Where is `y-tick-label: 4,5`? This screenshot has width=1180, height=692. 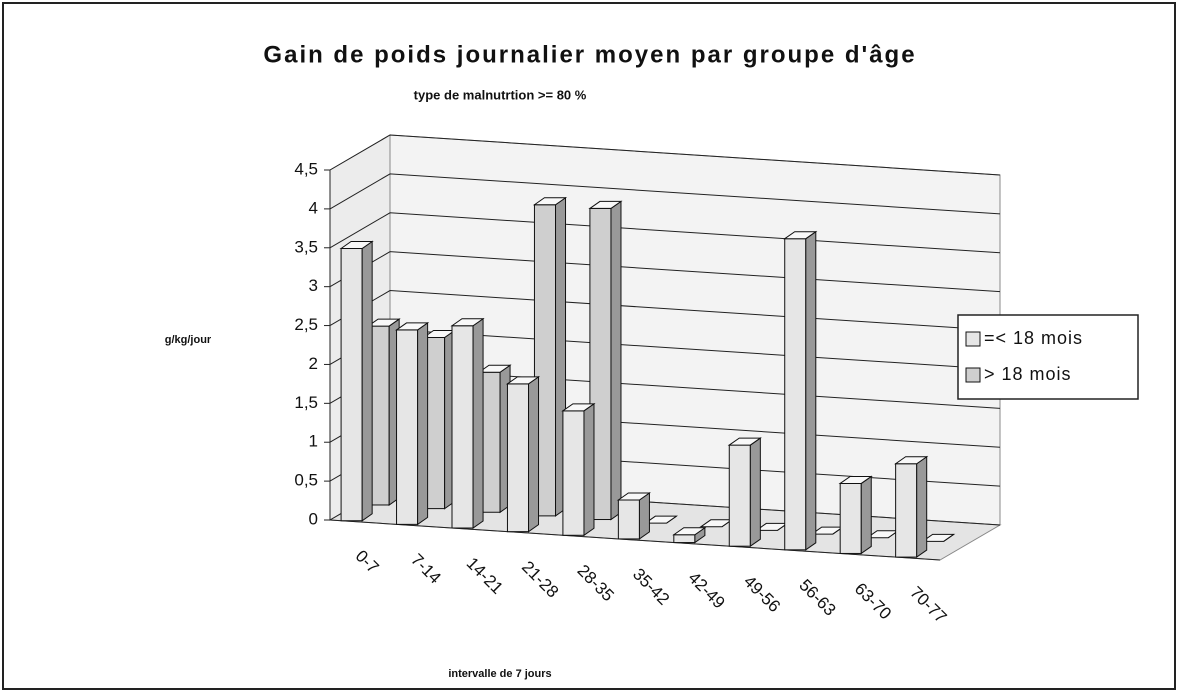 y-tick-label: 4,5 is located at coordinates (306, 168).